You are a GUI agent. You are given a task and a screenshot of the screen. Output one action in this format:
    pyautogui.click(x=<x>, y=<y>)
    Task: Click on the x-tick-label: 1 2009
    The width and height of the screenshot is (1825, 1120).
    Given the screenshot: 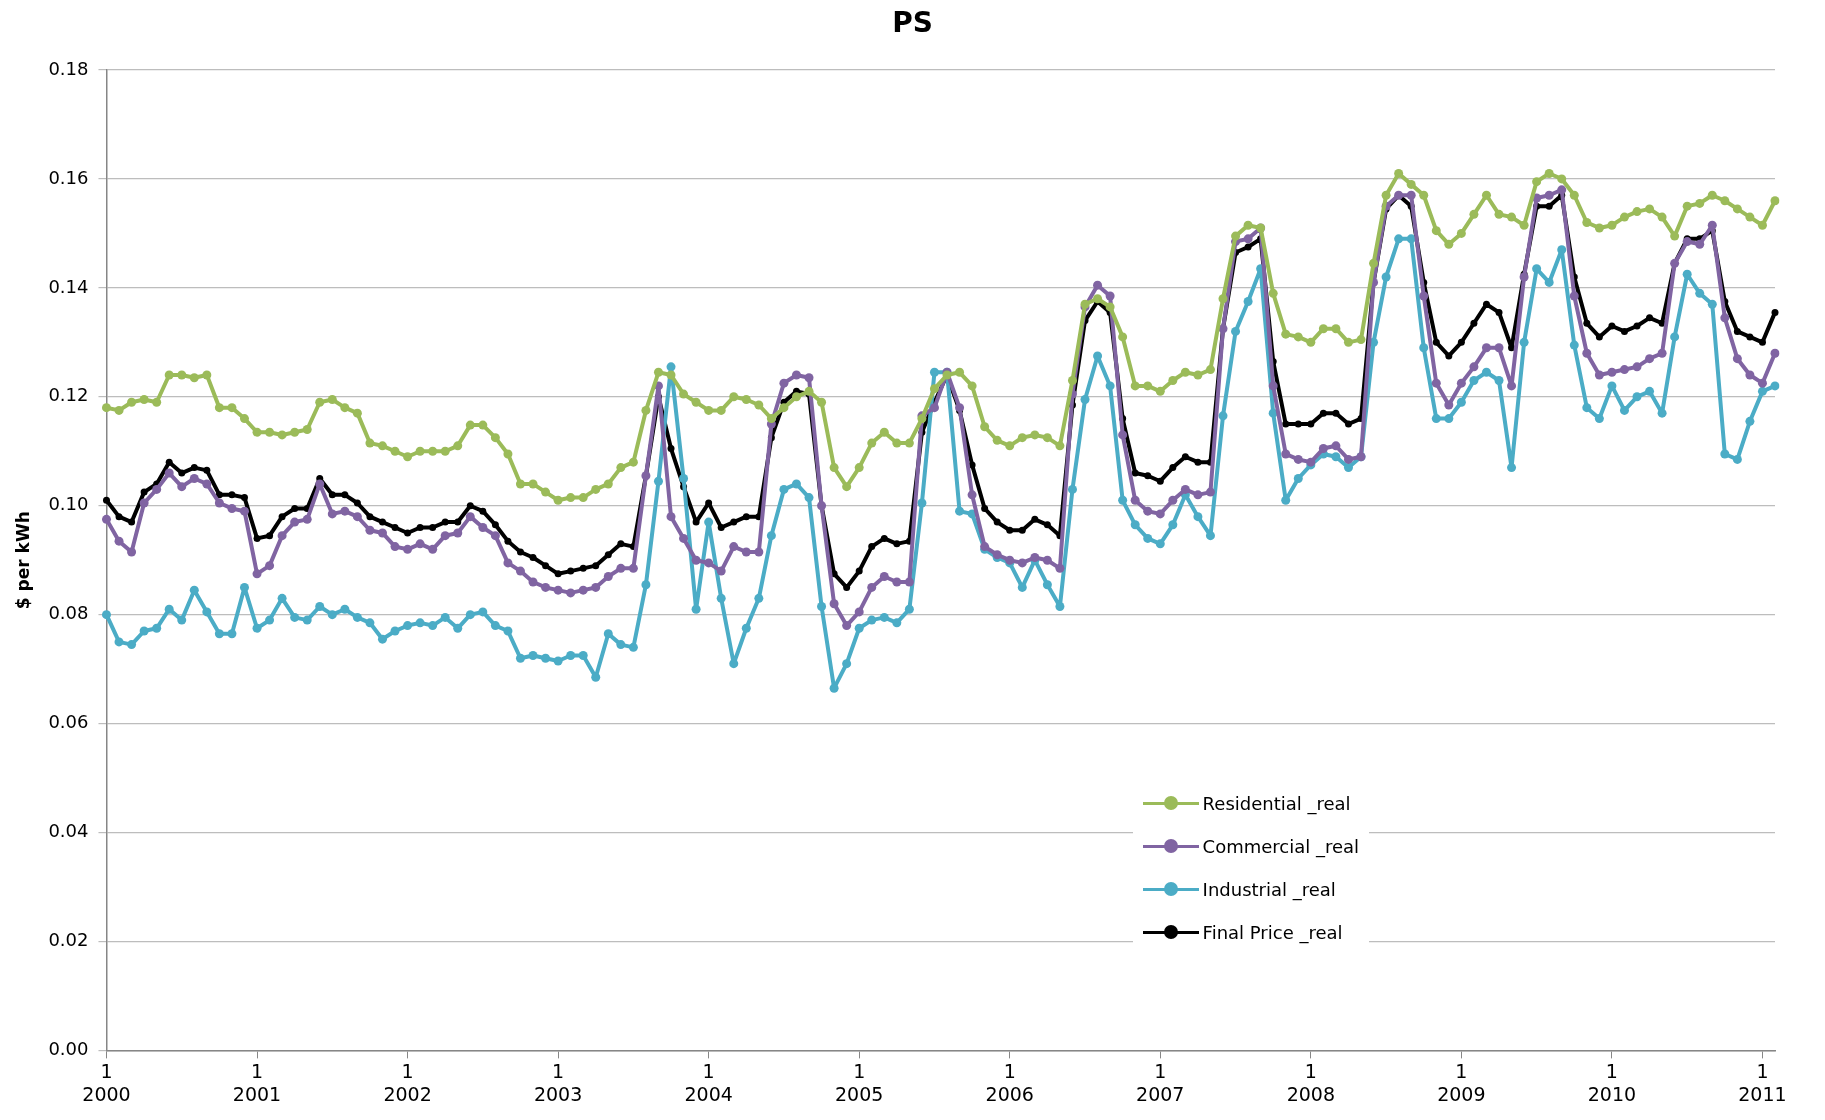 What is the action you would take?
    pyautogui.click(x=1461, y=1082)
    